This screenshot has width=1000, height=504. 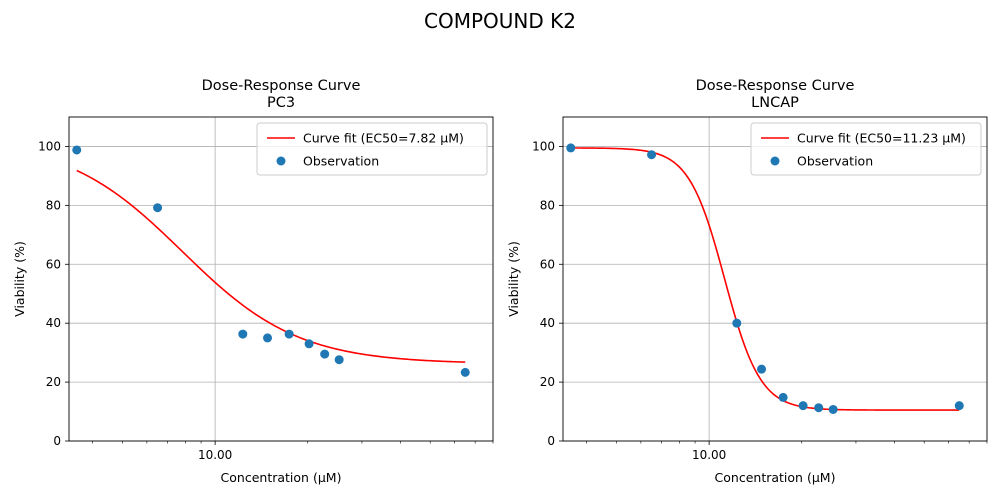 I want to click on legend-label-curve: Curve fit (EC50=7.82 µM), so click(x=383, y=138).